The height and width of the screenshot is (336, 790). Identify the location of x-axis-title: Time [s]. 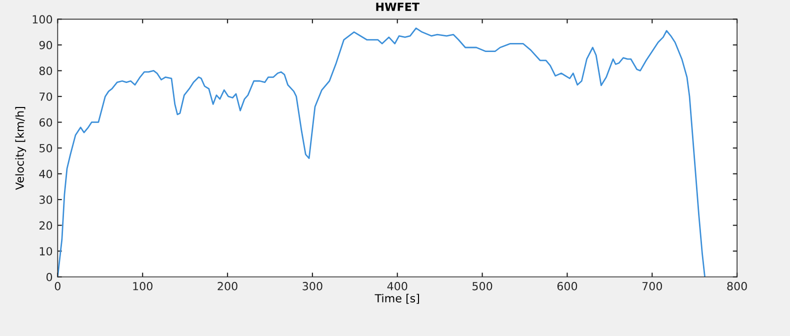
(397, 299).